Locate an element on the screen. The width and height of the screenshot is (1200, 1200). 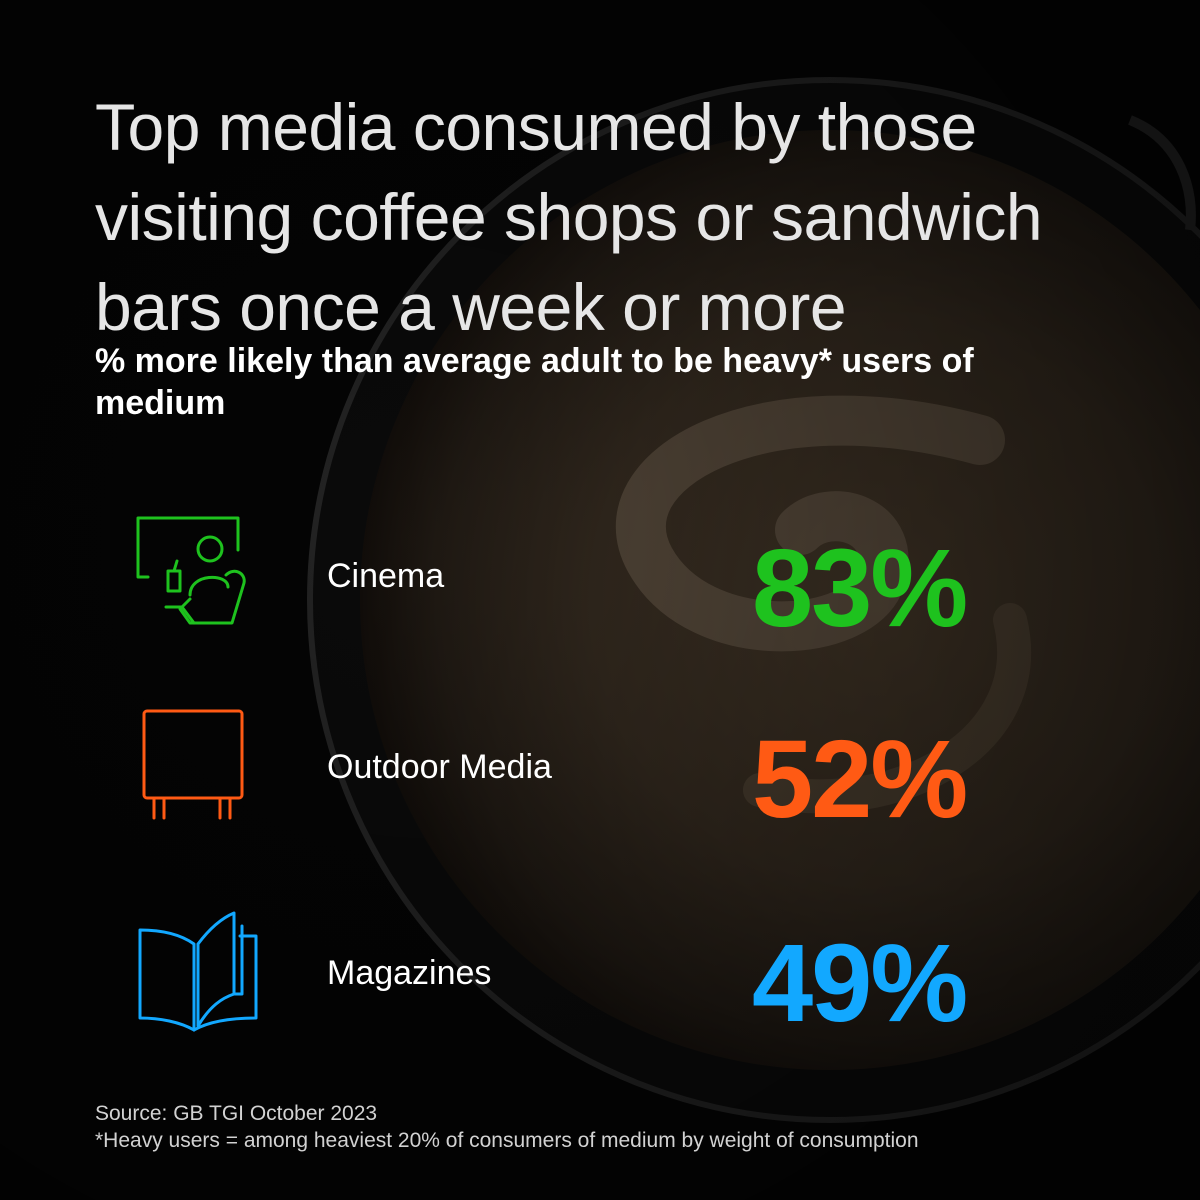
cinema-icon is located at coordinates (191, 570).